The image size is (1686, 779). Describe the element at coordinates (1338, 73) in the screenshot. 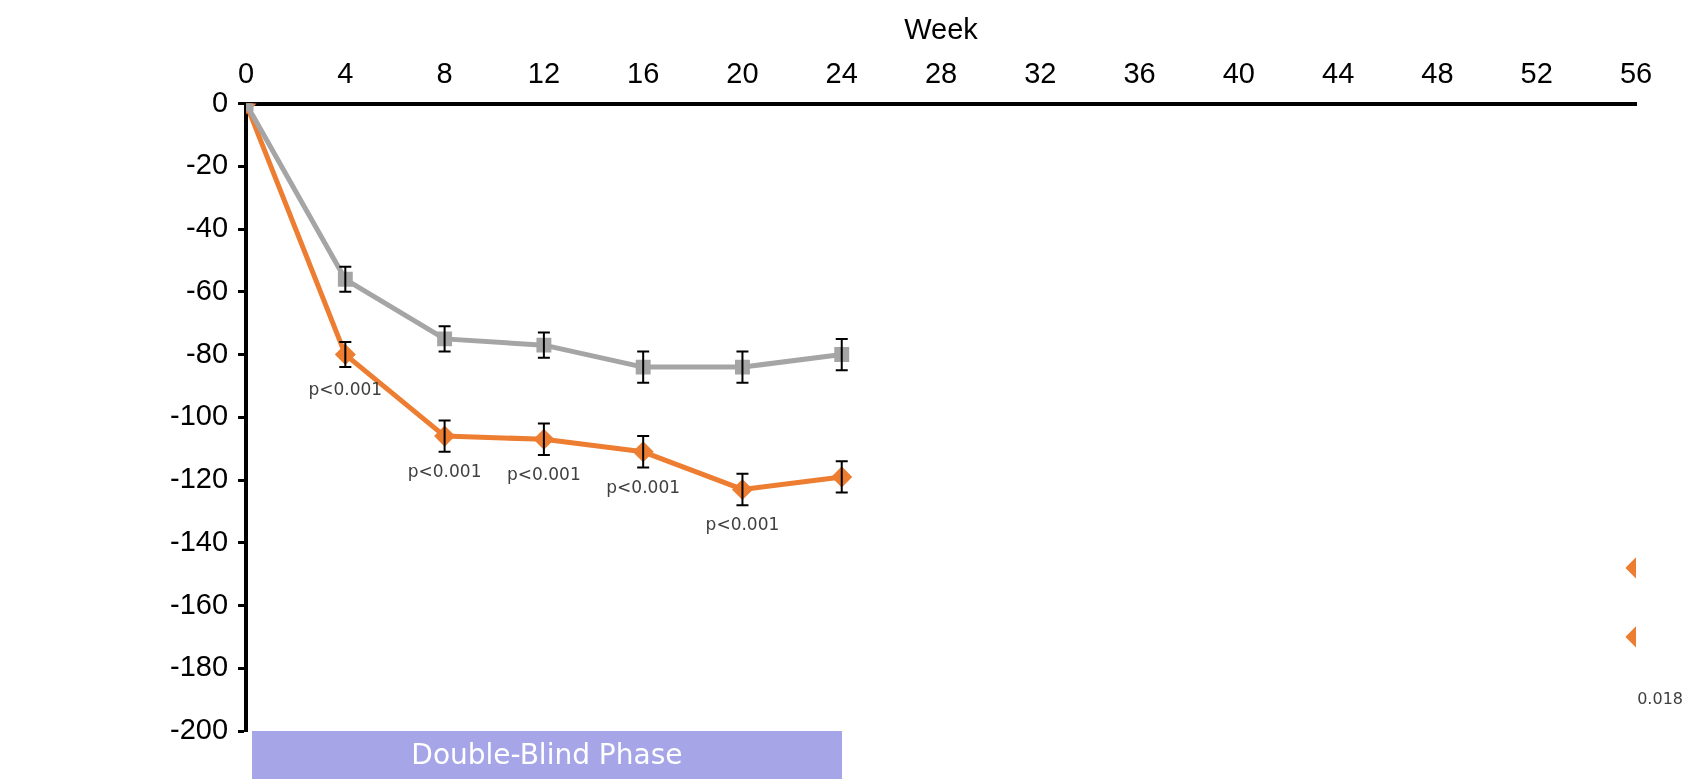

I see `x-tick-label: 44` at that location.